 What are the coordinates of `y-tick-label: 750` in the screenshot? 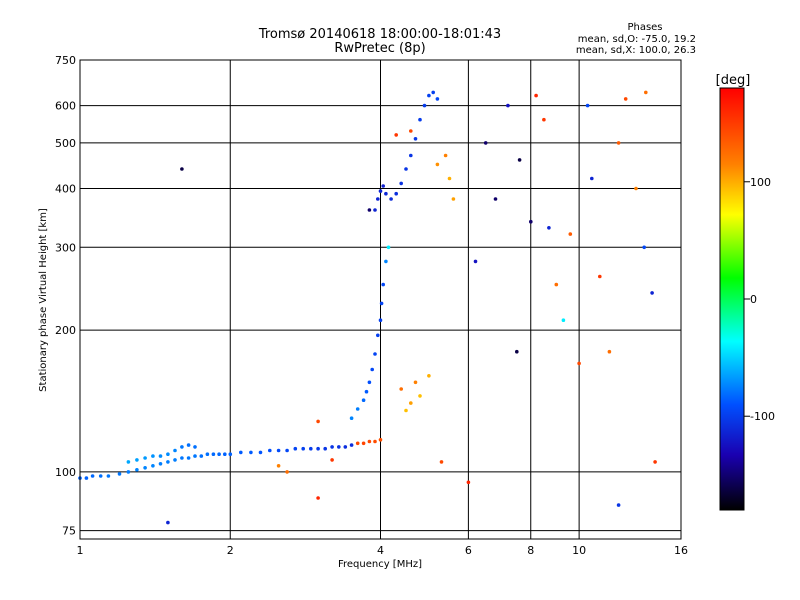 It's located at (65, 60).